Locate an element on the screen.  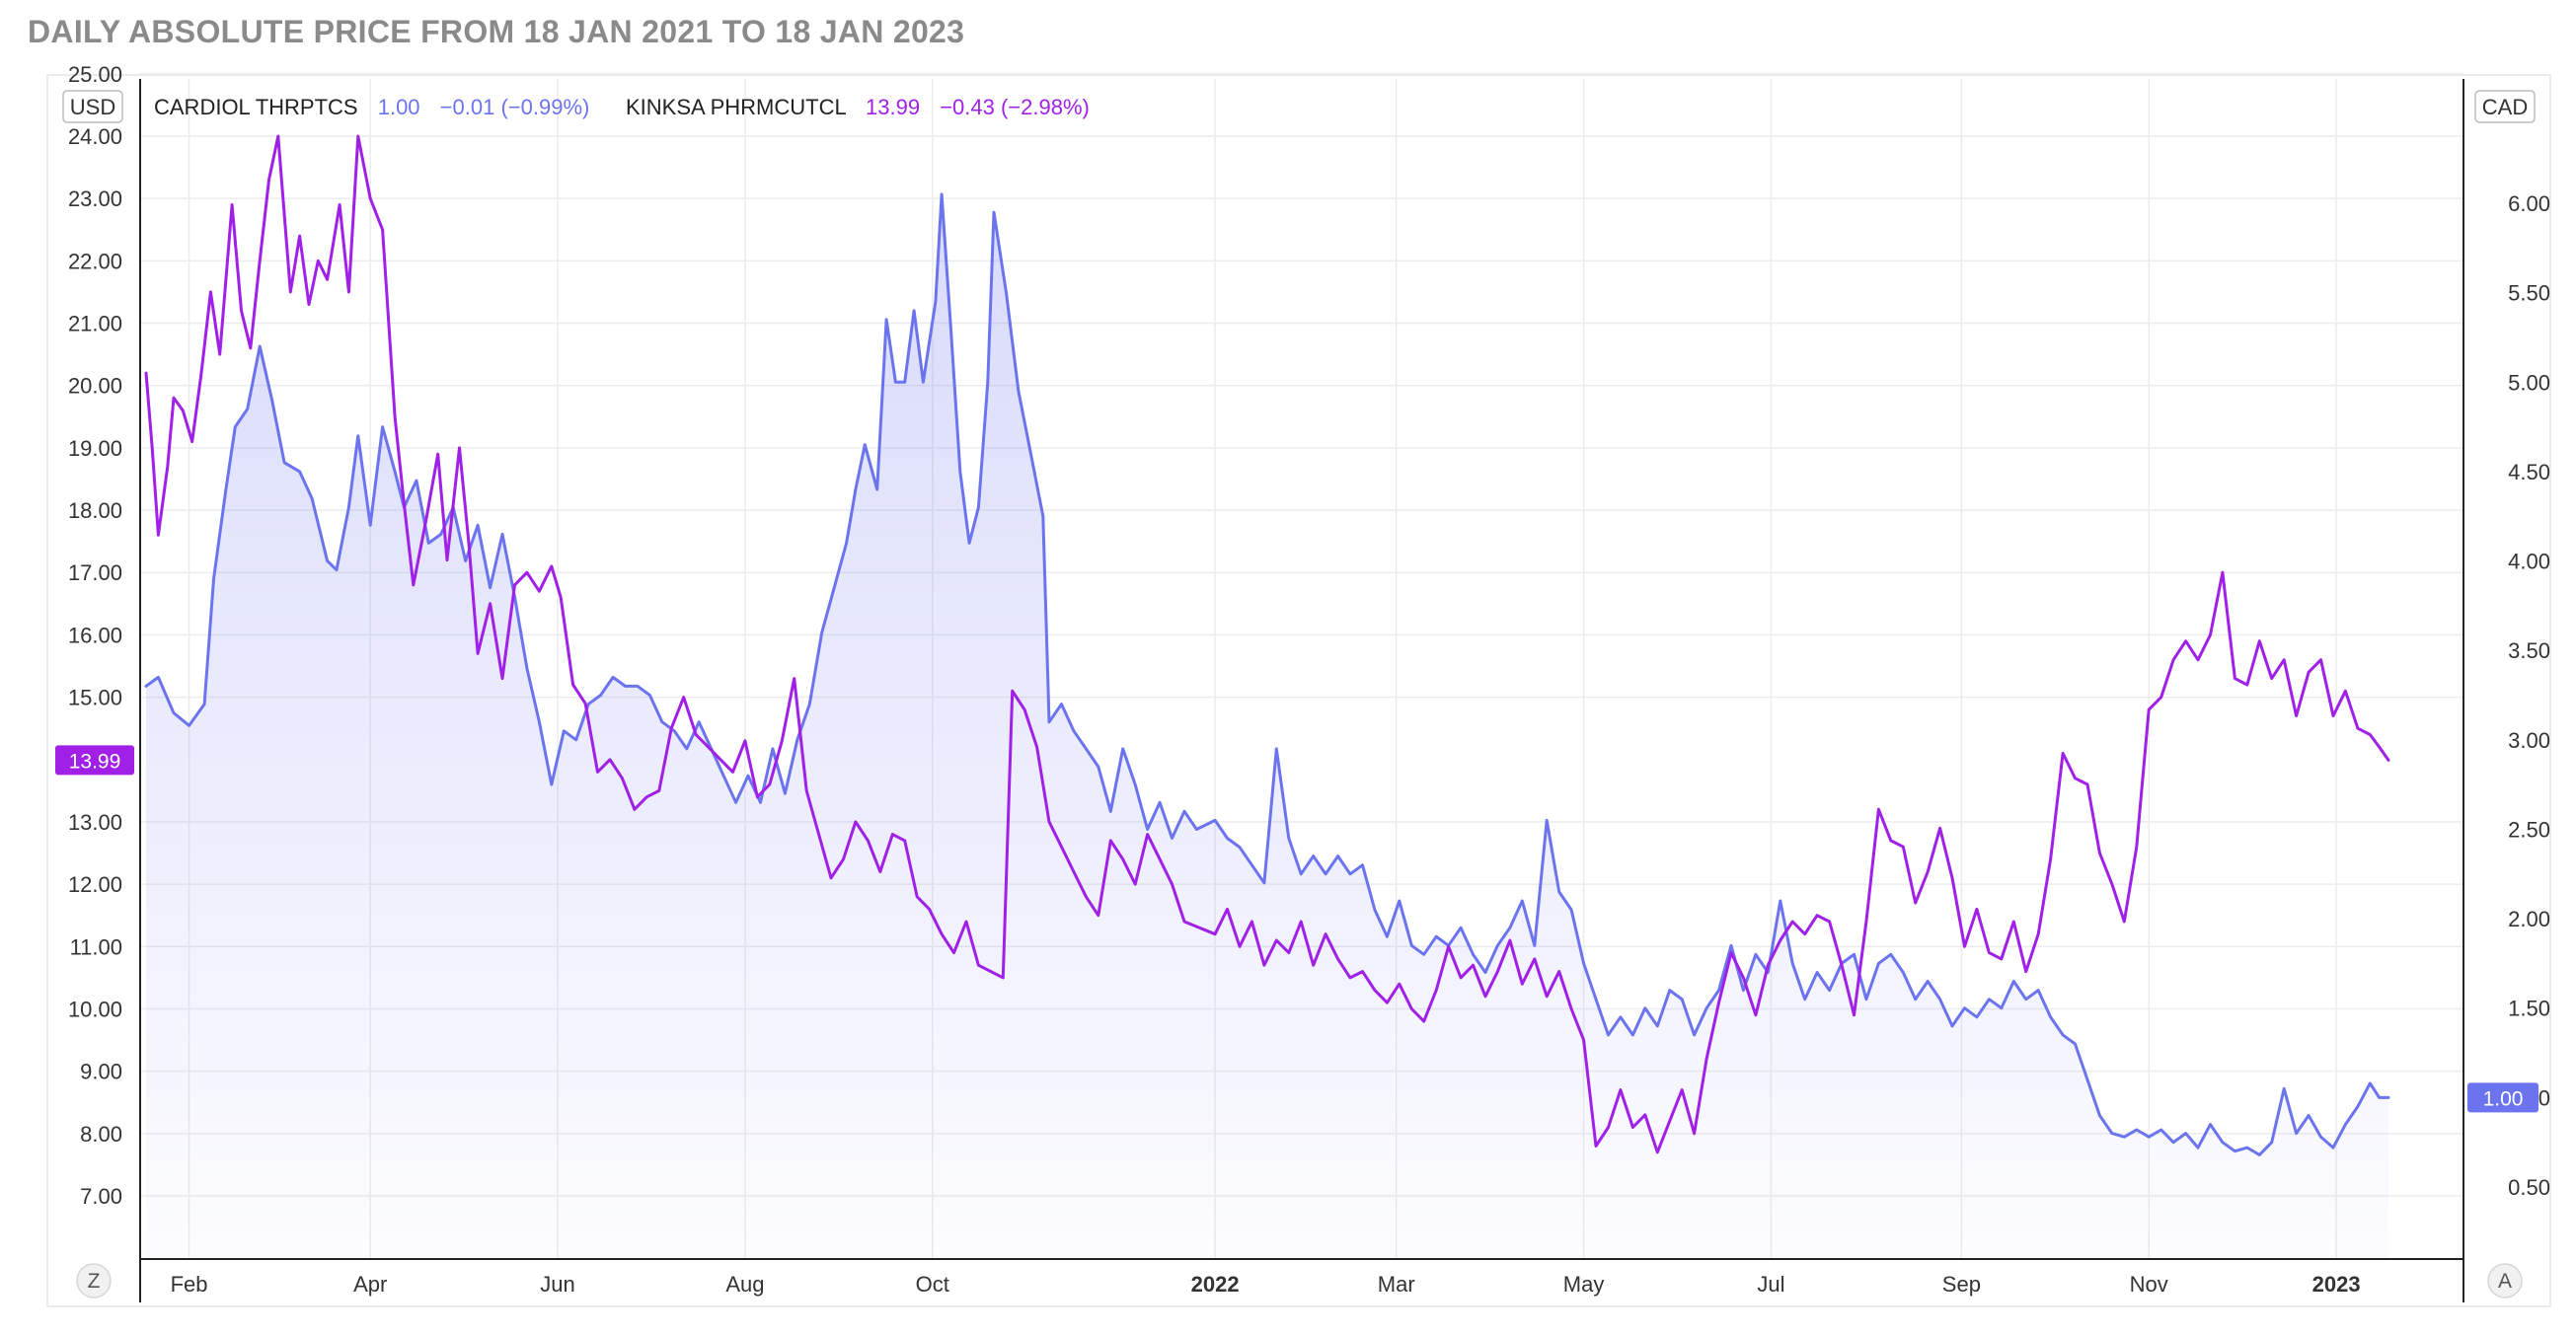
left-tick-label: 19.00 is located at coordinates (95, 448).